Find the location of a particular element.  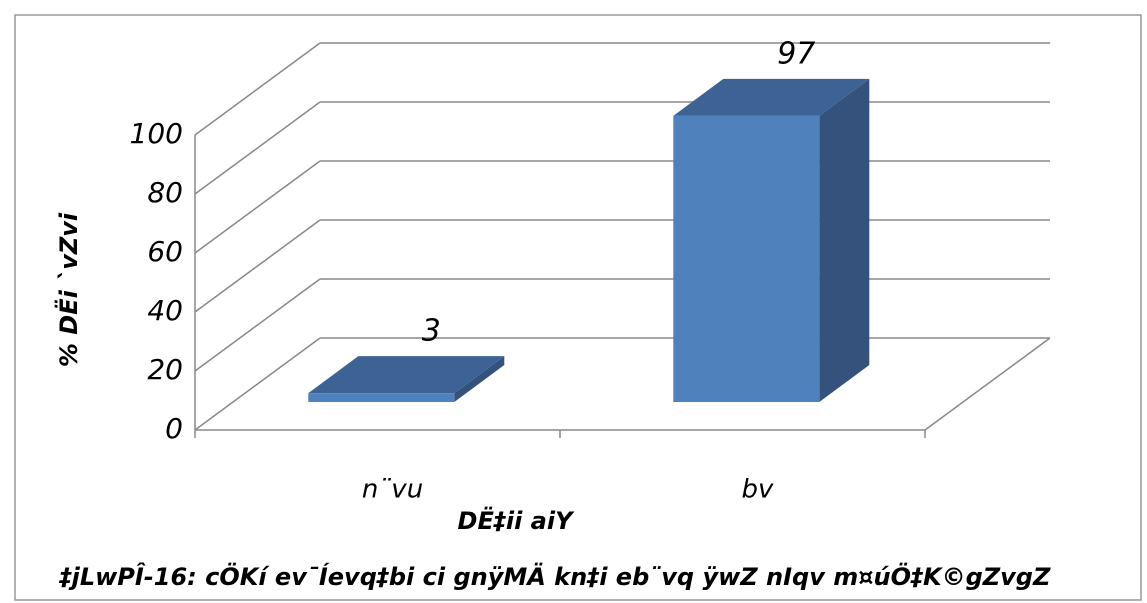

y-tick-label: 100 is located at coordinates (156, 133).